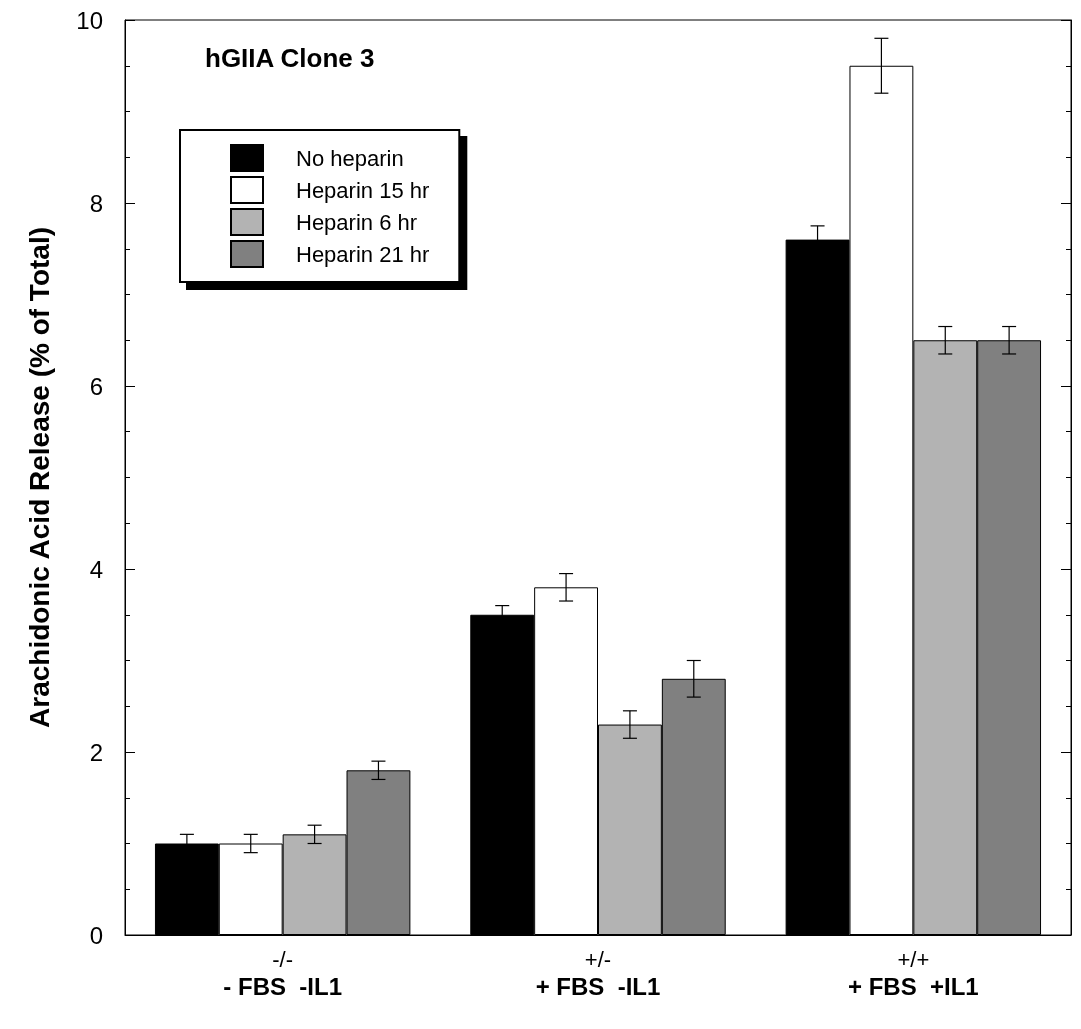 This screenshot has width=1081, height=1029. I want to click on y-tick-label: 8, so click(96, 203).